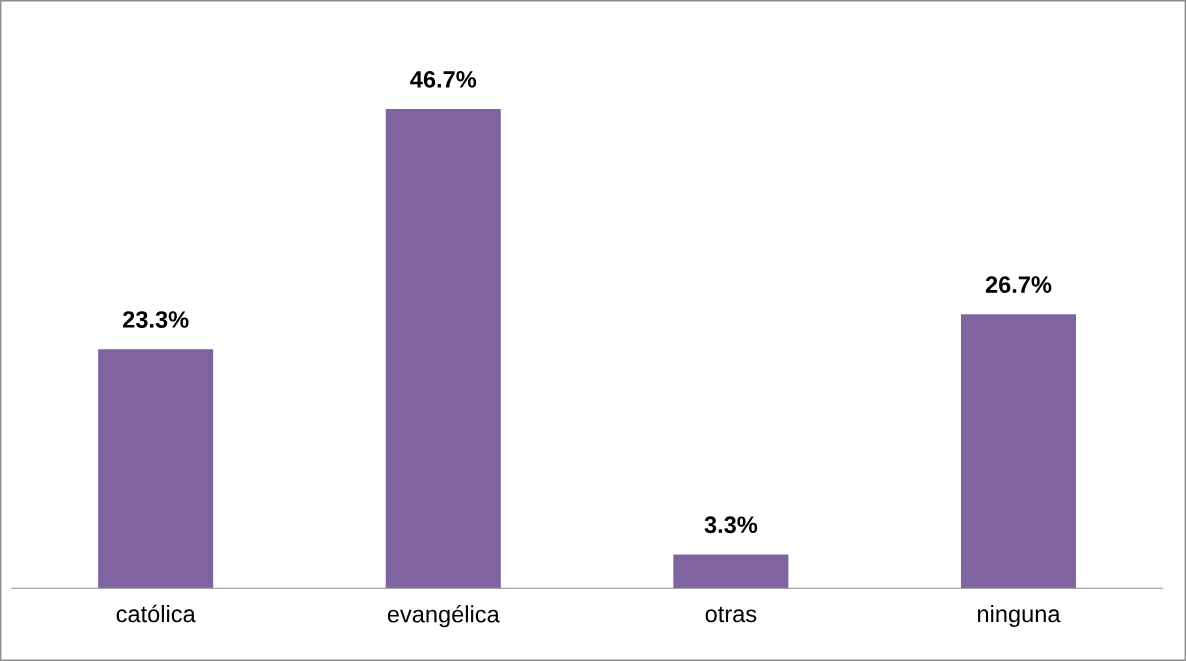 This screenshot has width=1186, height=661. I want to click on x-tick-label: ninguna, so click(1019, 615).